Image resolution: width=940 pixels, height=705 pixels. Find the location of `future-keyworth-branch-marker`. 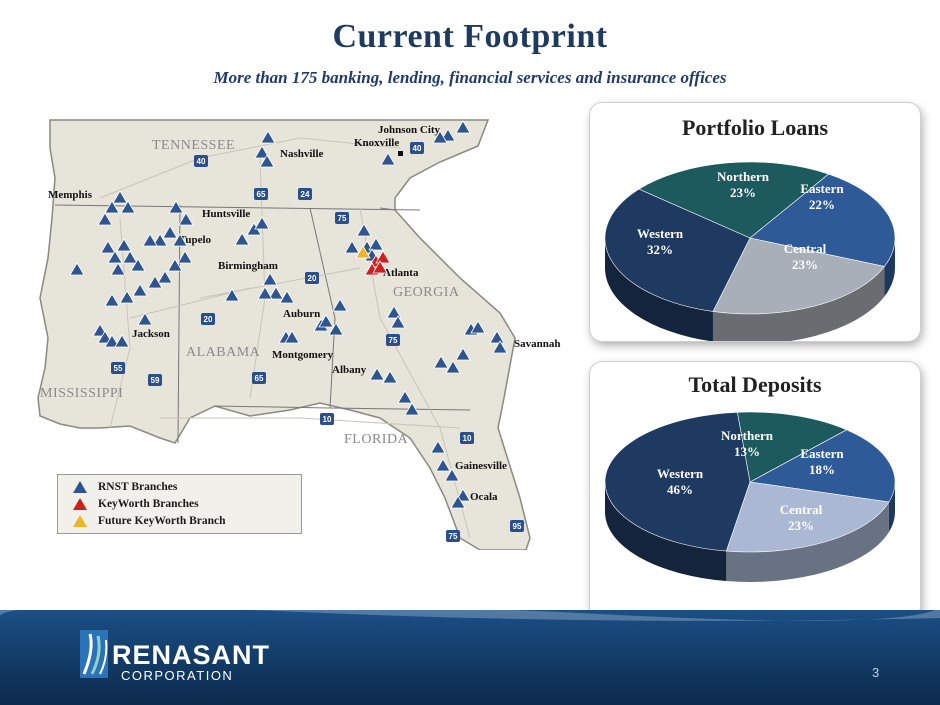

future-keyworth-branch-marker is located at coordinates (363, 252).